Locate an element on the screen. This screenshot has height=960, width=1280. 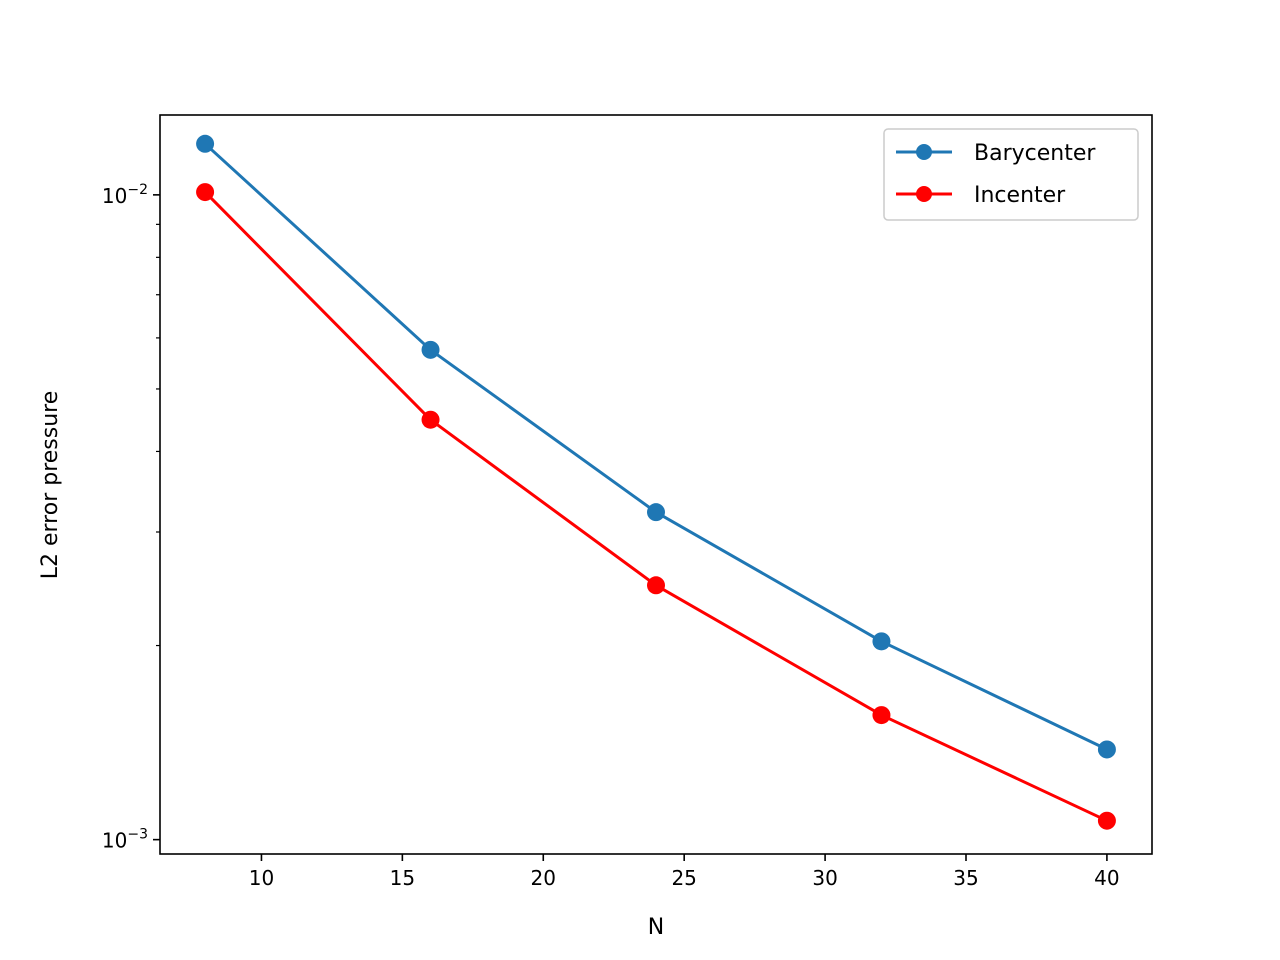
x-axis-ticks: 10 15 20 25 30 35 40 is located at coordinates (684, 872).